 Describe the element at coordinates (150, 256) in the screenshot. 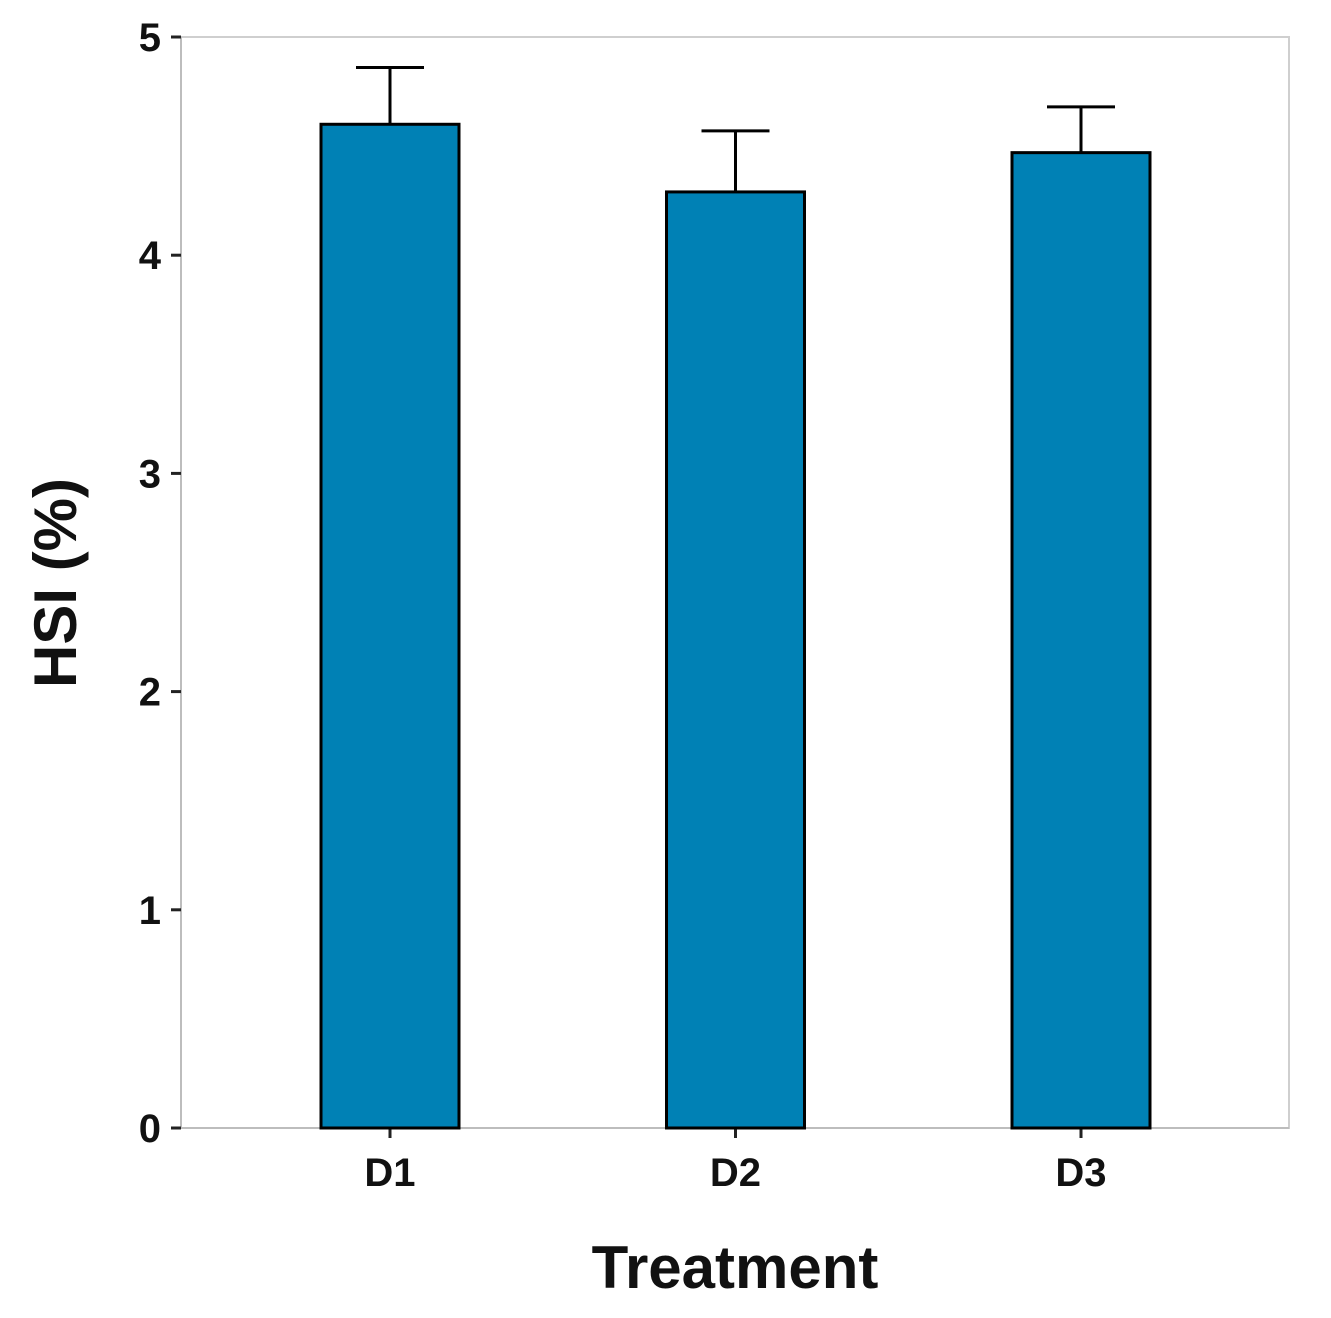

I see `y-tick-label: 4` at that location.